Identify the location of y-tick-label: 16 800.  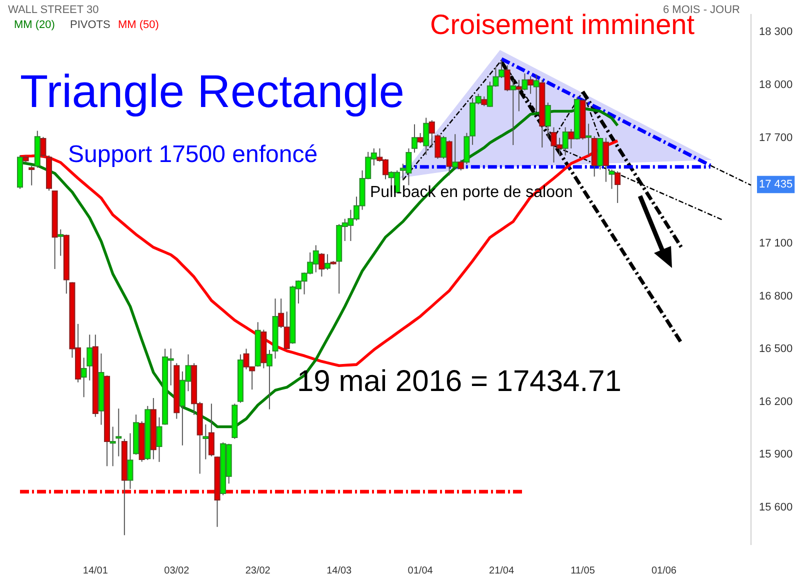
(776, 296).